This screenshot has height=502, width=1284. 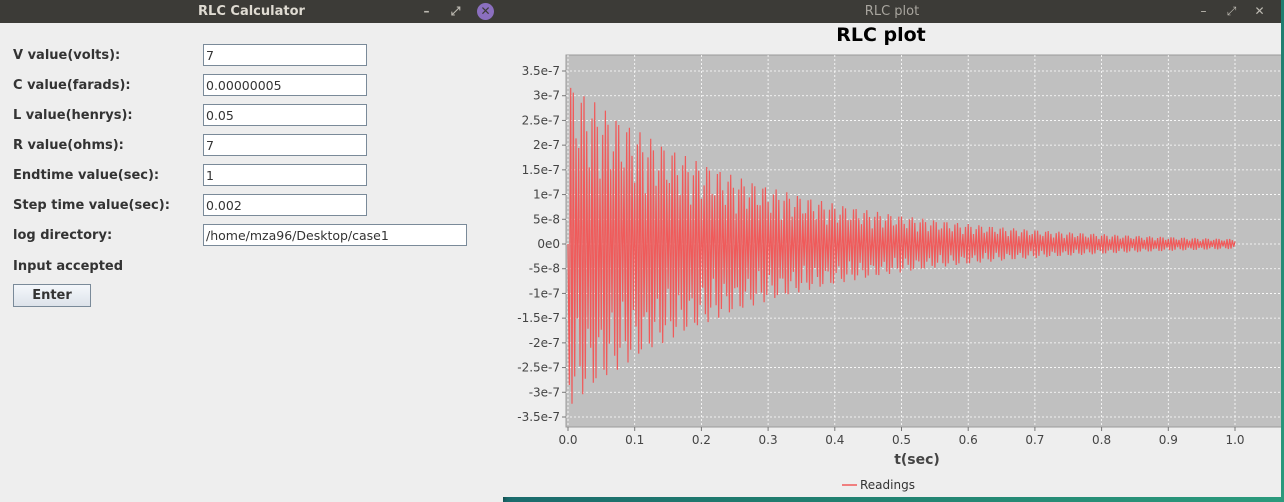 I want to click on l-value-input, so click(x=285, y=115).